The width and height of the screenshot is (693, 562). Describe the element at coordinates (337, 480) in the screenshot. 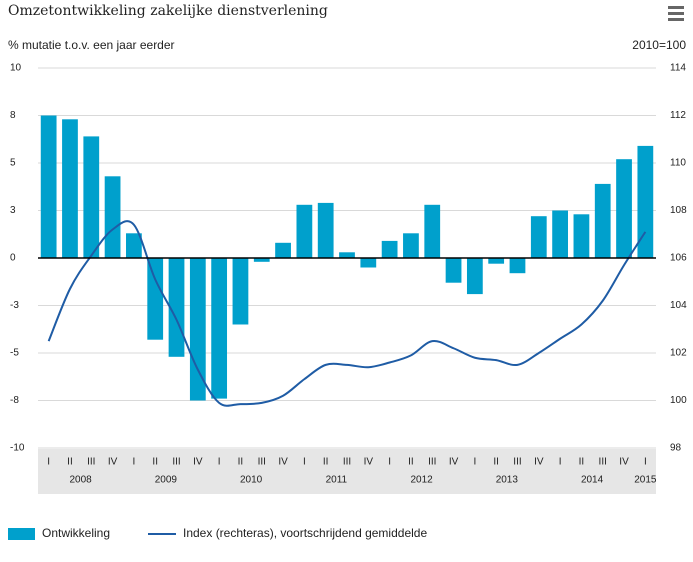

I see `year-label: 2011` at that location.